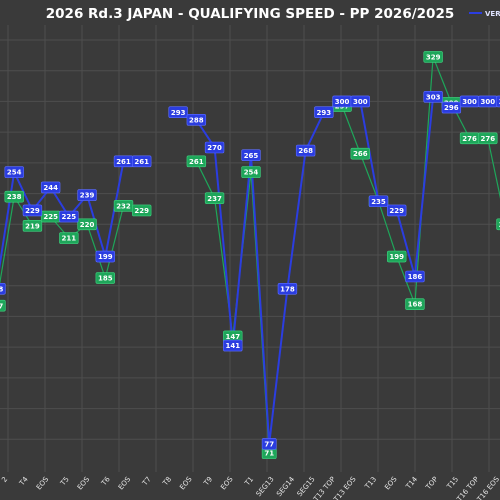 The image size is (500, 500). I want to click on data-label-pp2025: 261, so click(196, 161).